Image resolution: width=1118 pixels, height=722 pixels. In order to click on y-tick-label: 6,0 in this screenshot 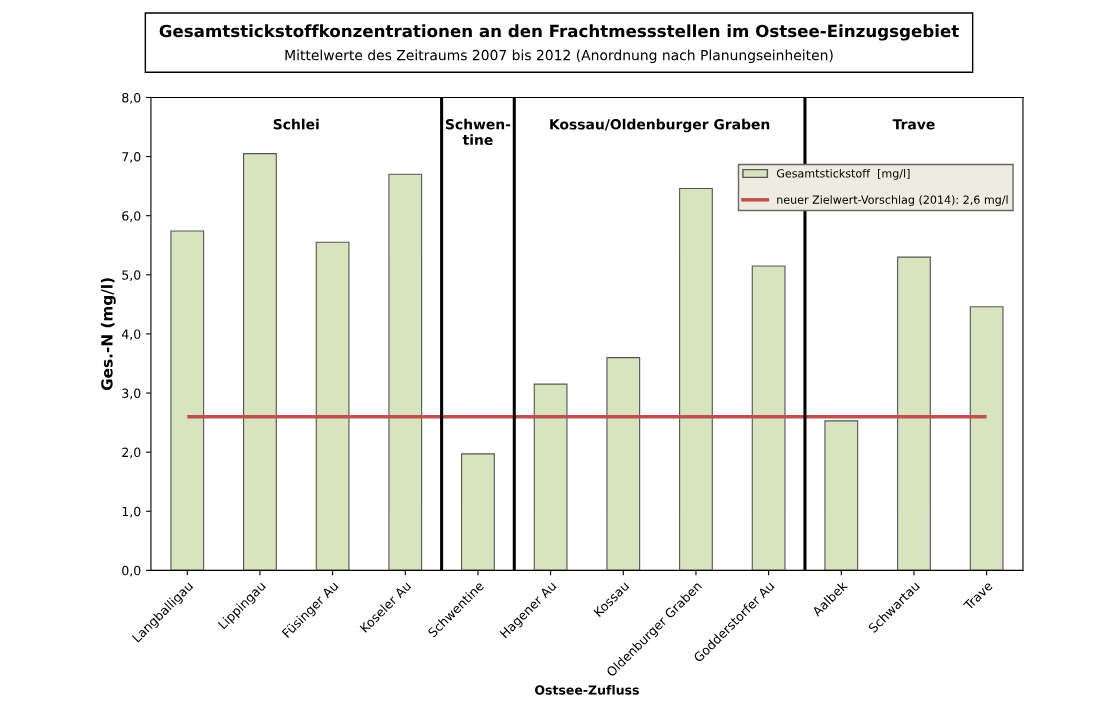, I will do `click(131, 216)`.